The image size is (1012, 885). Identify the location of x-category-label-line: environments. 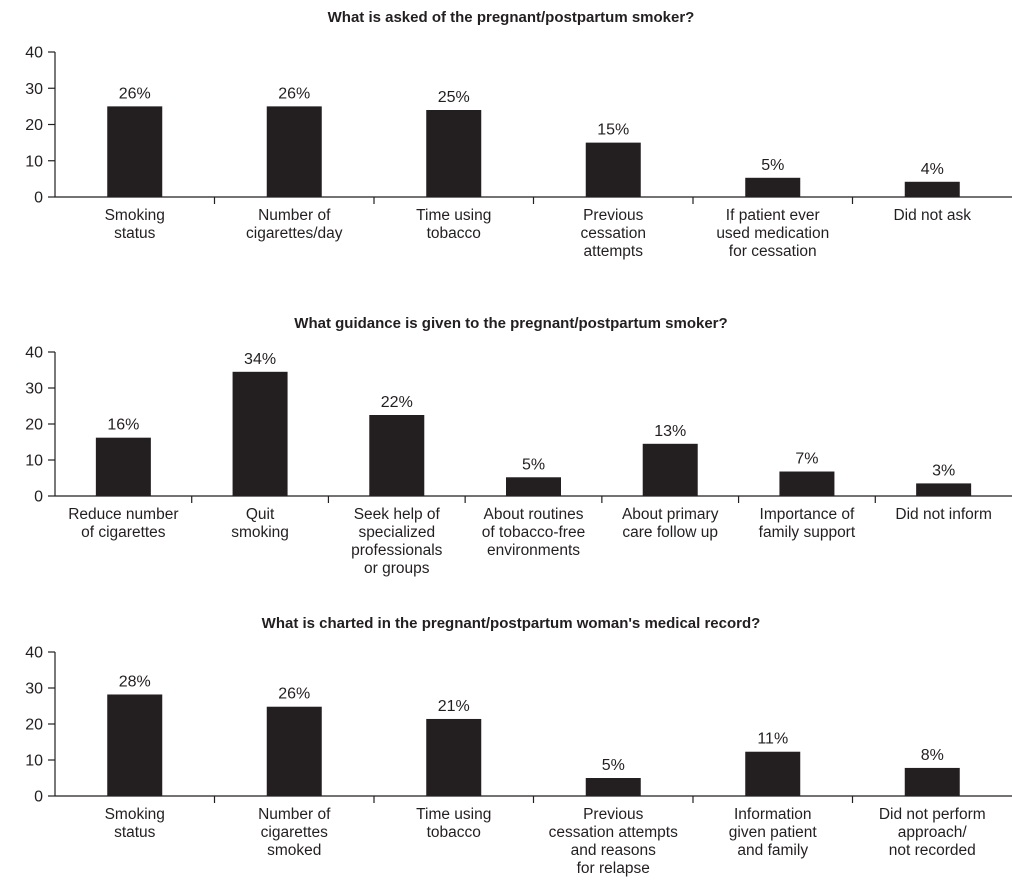
(533, 550).